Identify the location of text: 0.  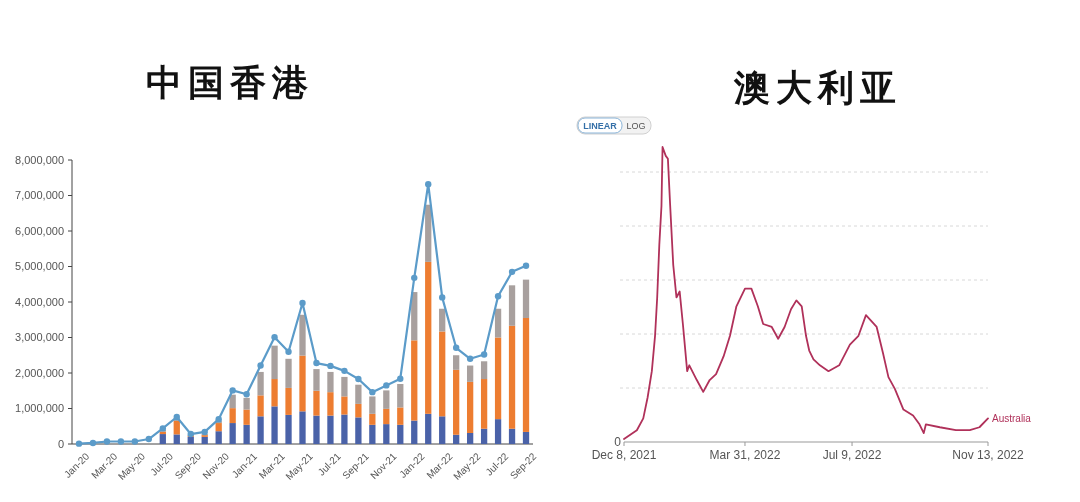
(618, 442).